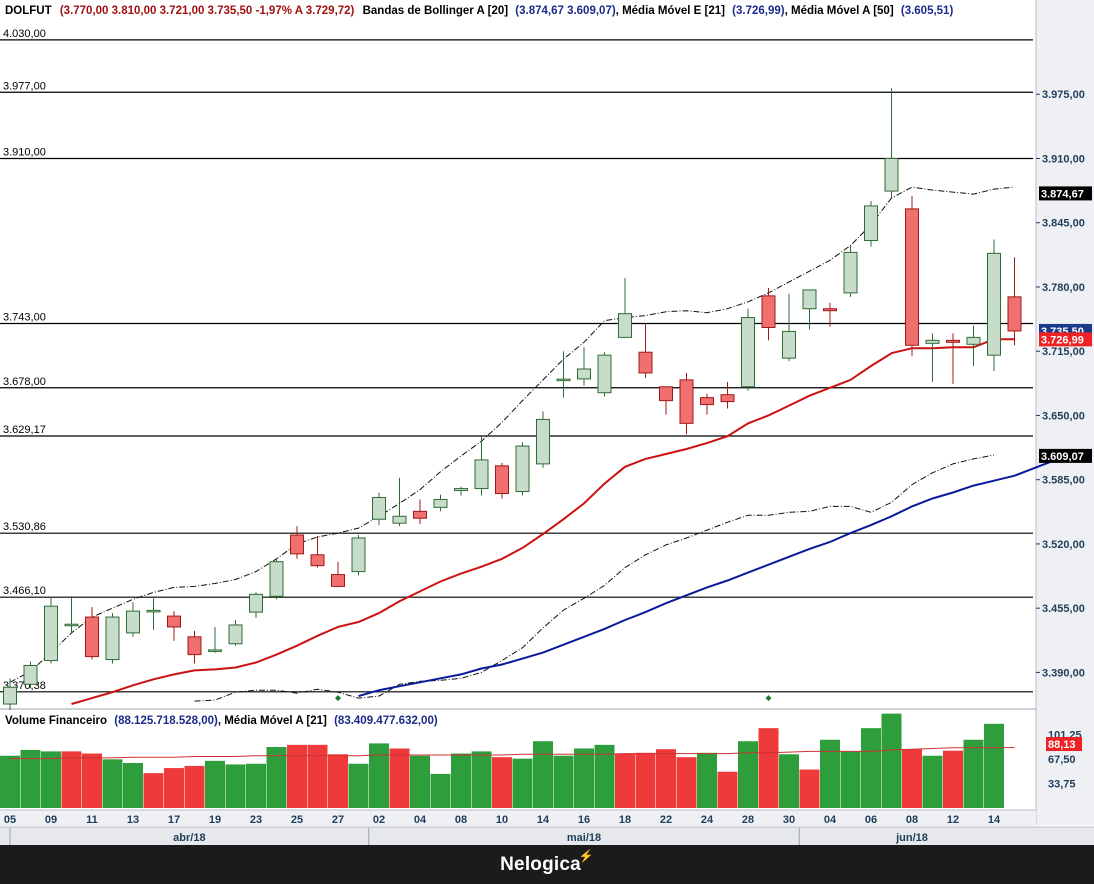 The width and height of the screenshot is (1094, 884). I want to click on value-tag-label: 3.609,07, so click(1062, 457).